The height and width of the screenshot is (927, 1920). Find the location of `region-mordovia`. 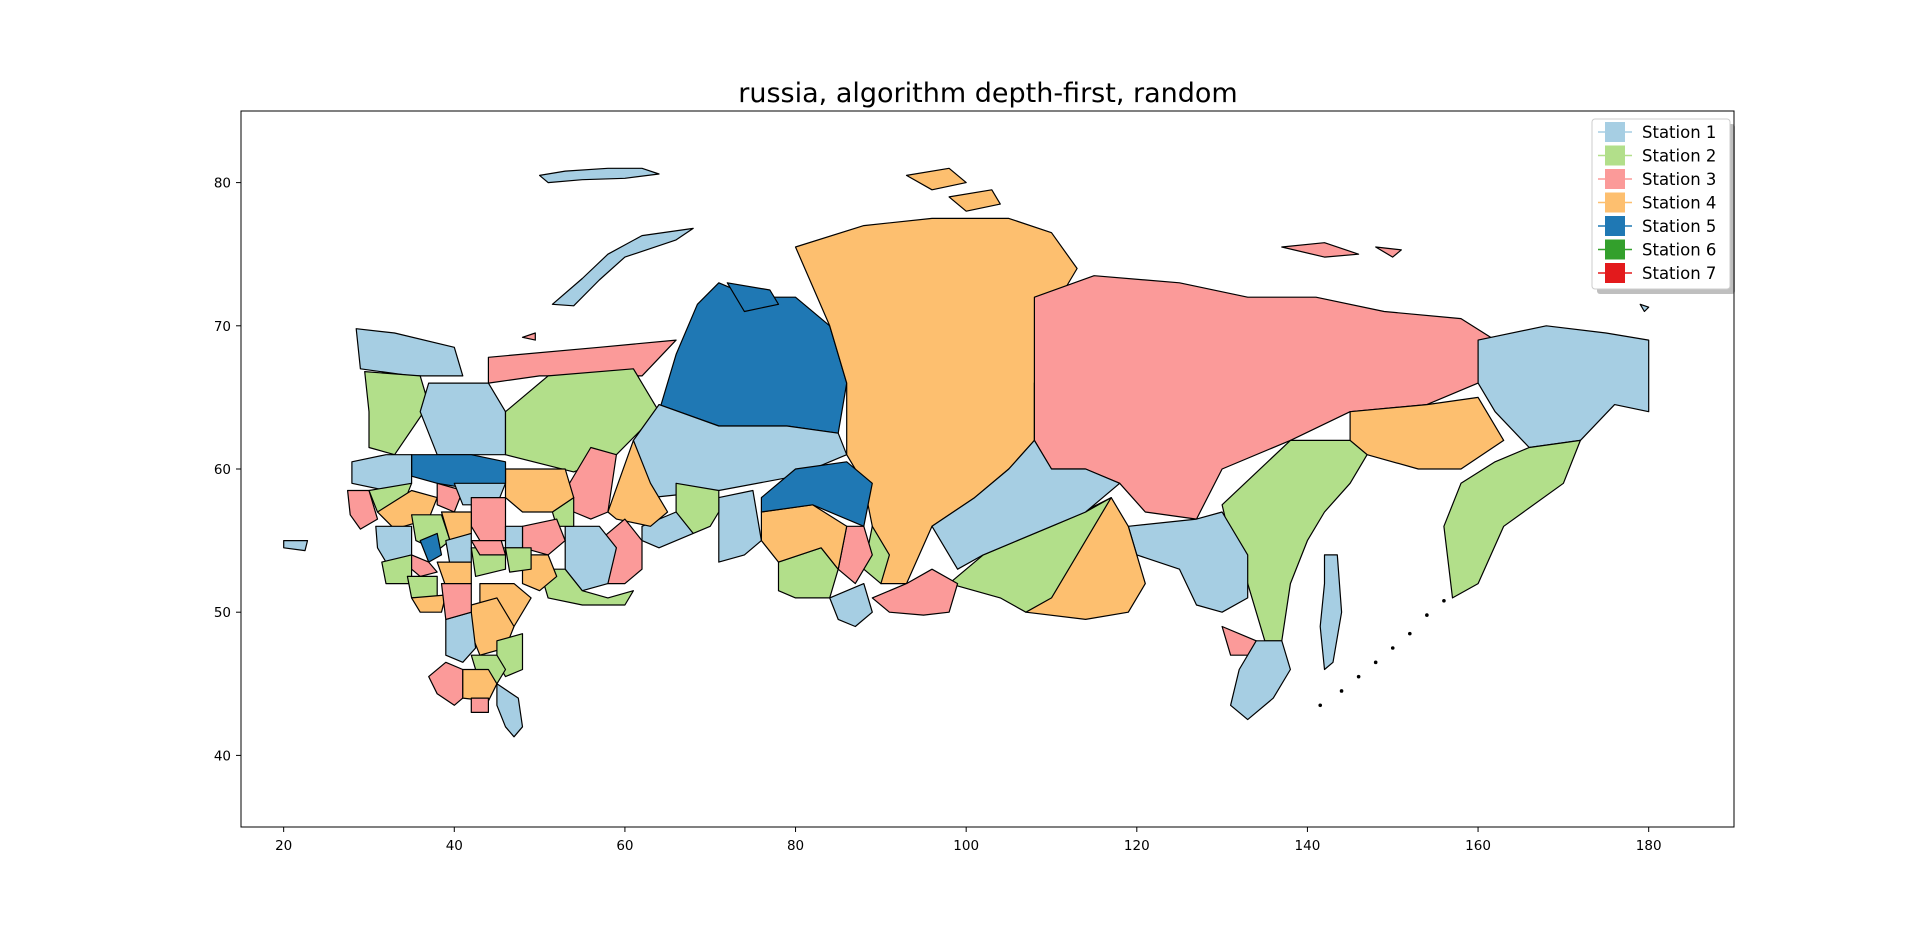

region-mordovia is located at coordinates (488, 547).